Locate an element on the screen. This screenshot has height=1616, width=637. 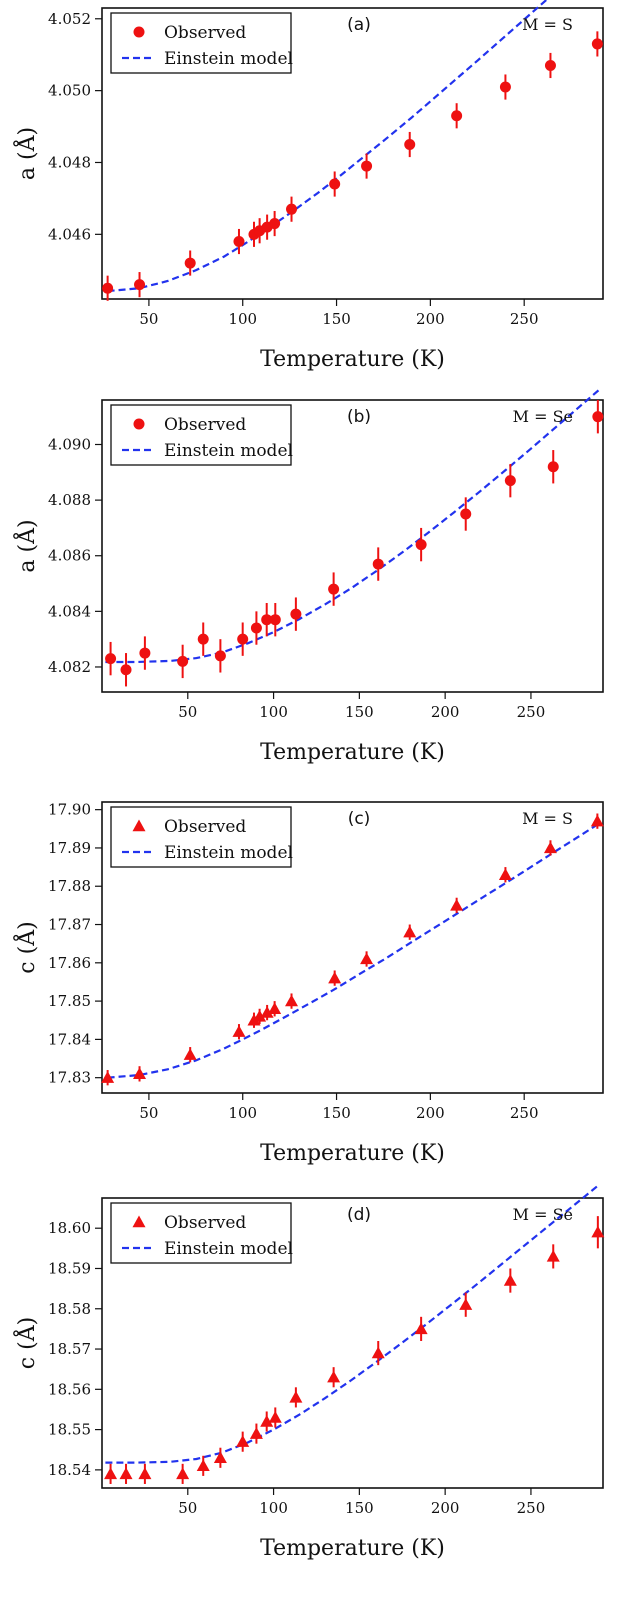
y-tick-label: 17.86 is located at coordinates (69, 963).